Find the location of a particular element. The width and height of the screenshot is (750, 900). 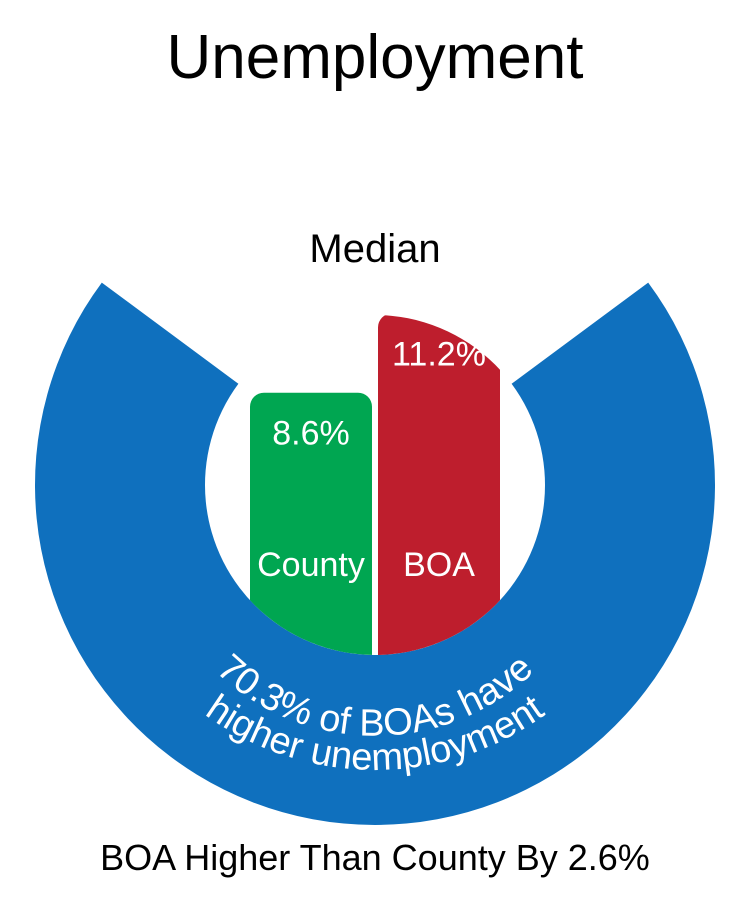

chart-title: Unemployment is located at coordinates (375, 57).